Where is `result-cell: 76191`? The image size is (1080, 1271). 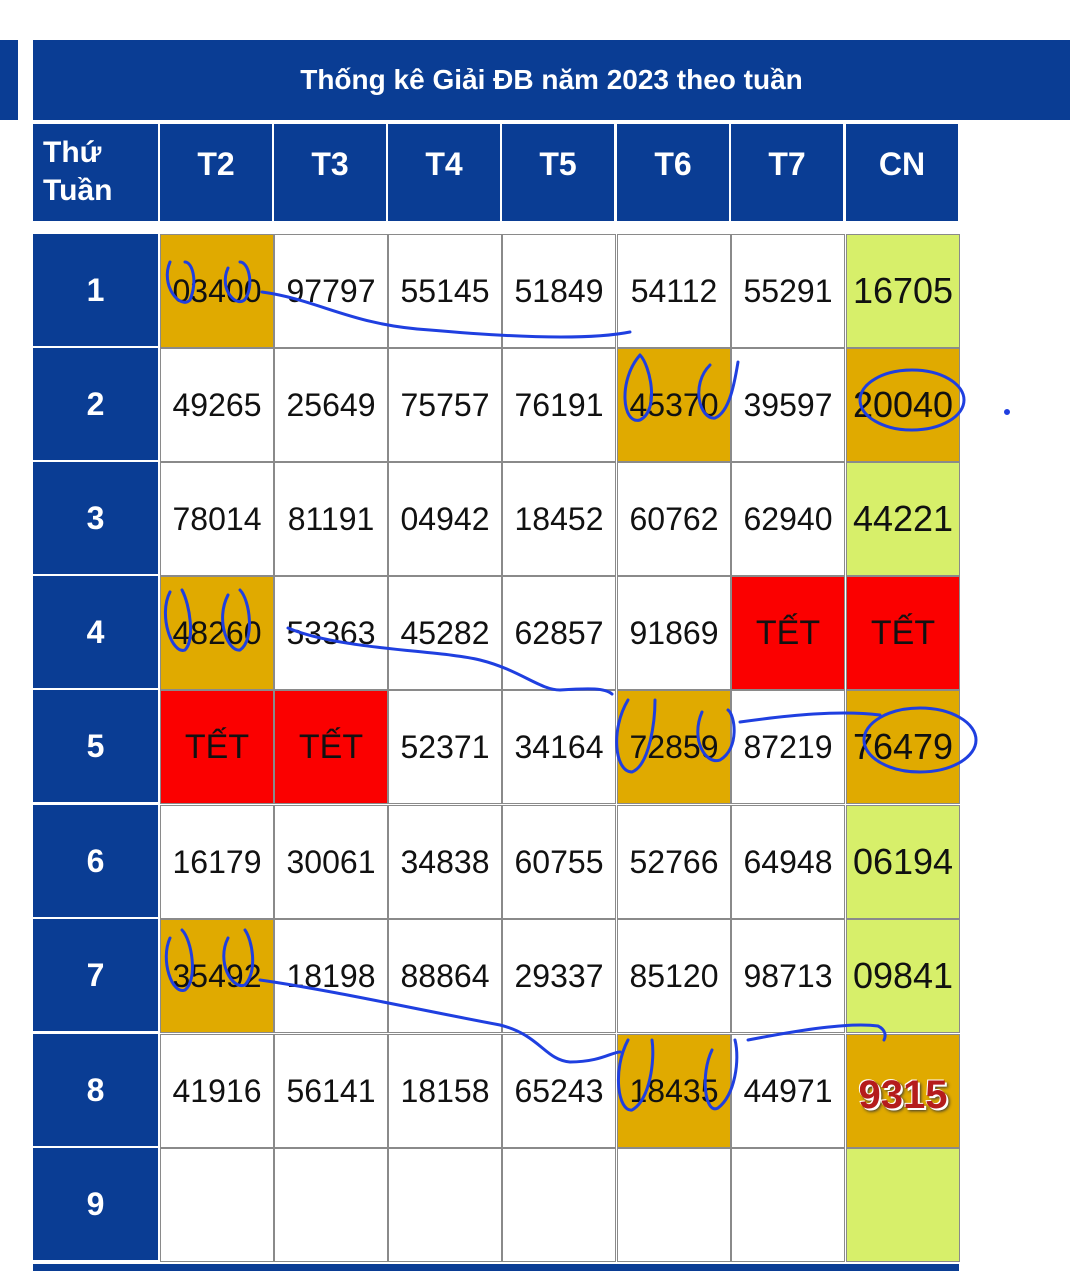 result-cell: 76191 is located at coordinates (559, 405).